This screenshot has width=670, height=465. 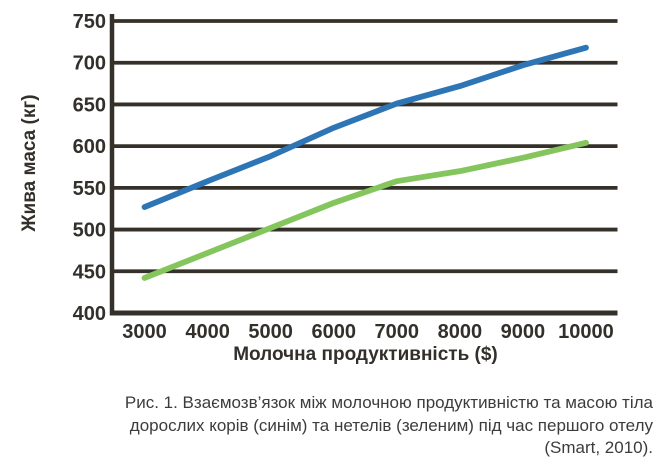 What do you see at coordinates (523, 331) in the screenshot?
I see `x-tick-label: 9000` at bounding box center [523, 331].